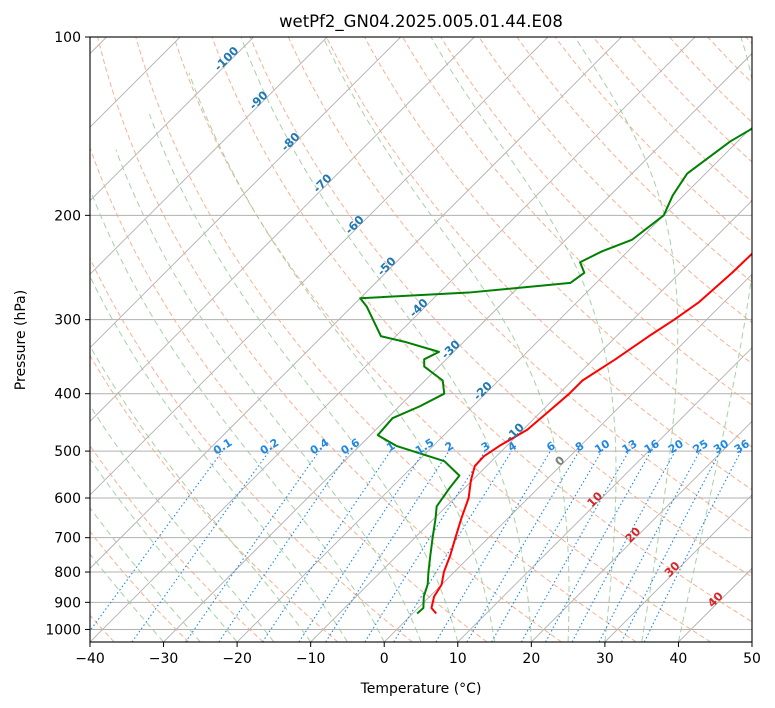  What do you see at coordinates (90, 659) in the screenshot?
I see `x-tick-label: −40` at bounding box center [90, 659].